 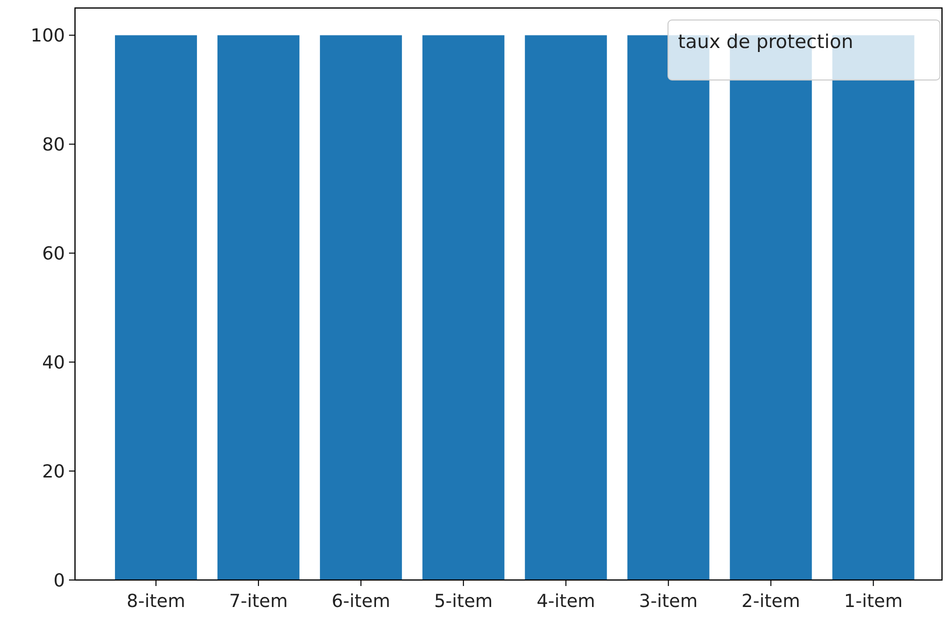 I want to click on y-tick-label: 0, so click(x=59, y=581).